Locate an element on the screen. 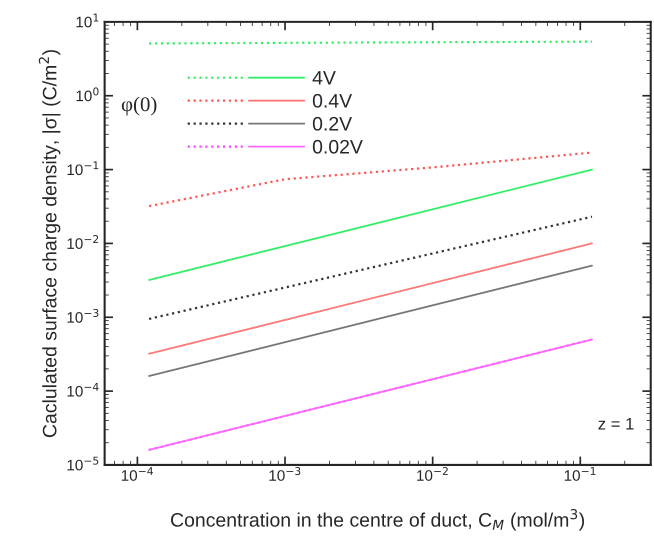  legend-label: 0.2V is located at coordinates (332, 123).